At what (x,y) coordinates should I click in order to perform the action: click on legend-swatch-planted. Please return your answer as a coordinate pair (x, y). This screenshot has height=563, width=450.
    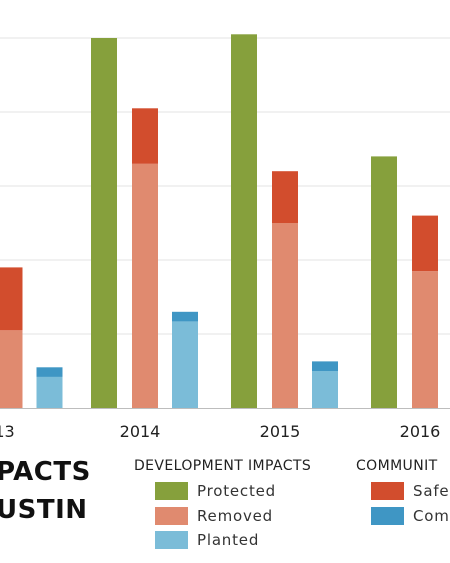
    Looking at the image, I should click on (171, 540).